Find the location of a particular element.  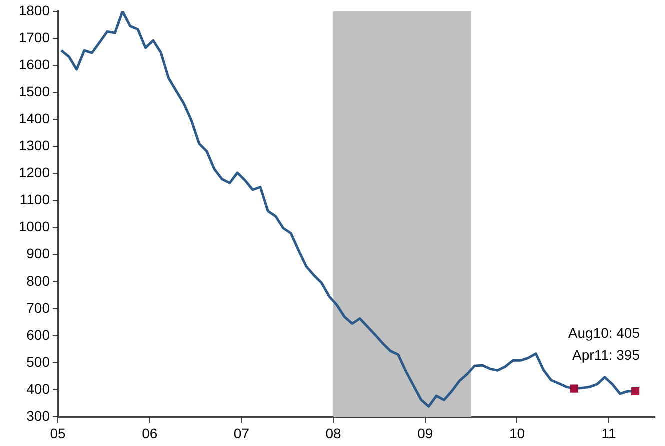

y-tick-label: 700 is located at coordinates (38, 308).